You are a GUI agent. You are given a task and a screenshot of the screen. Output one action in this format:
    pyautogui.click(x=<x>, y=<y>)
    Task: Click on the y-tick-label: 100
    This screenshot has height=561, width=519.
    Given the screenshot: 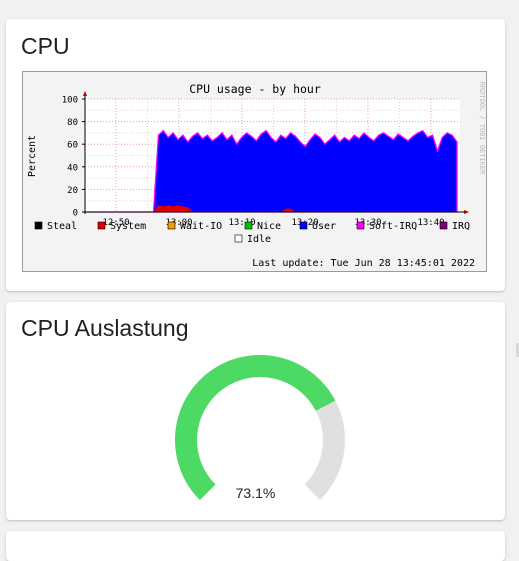 What is the action you would take?
    pyautogui.click(x=70, y=101)
    